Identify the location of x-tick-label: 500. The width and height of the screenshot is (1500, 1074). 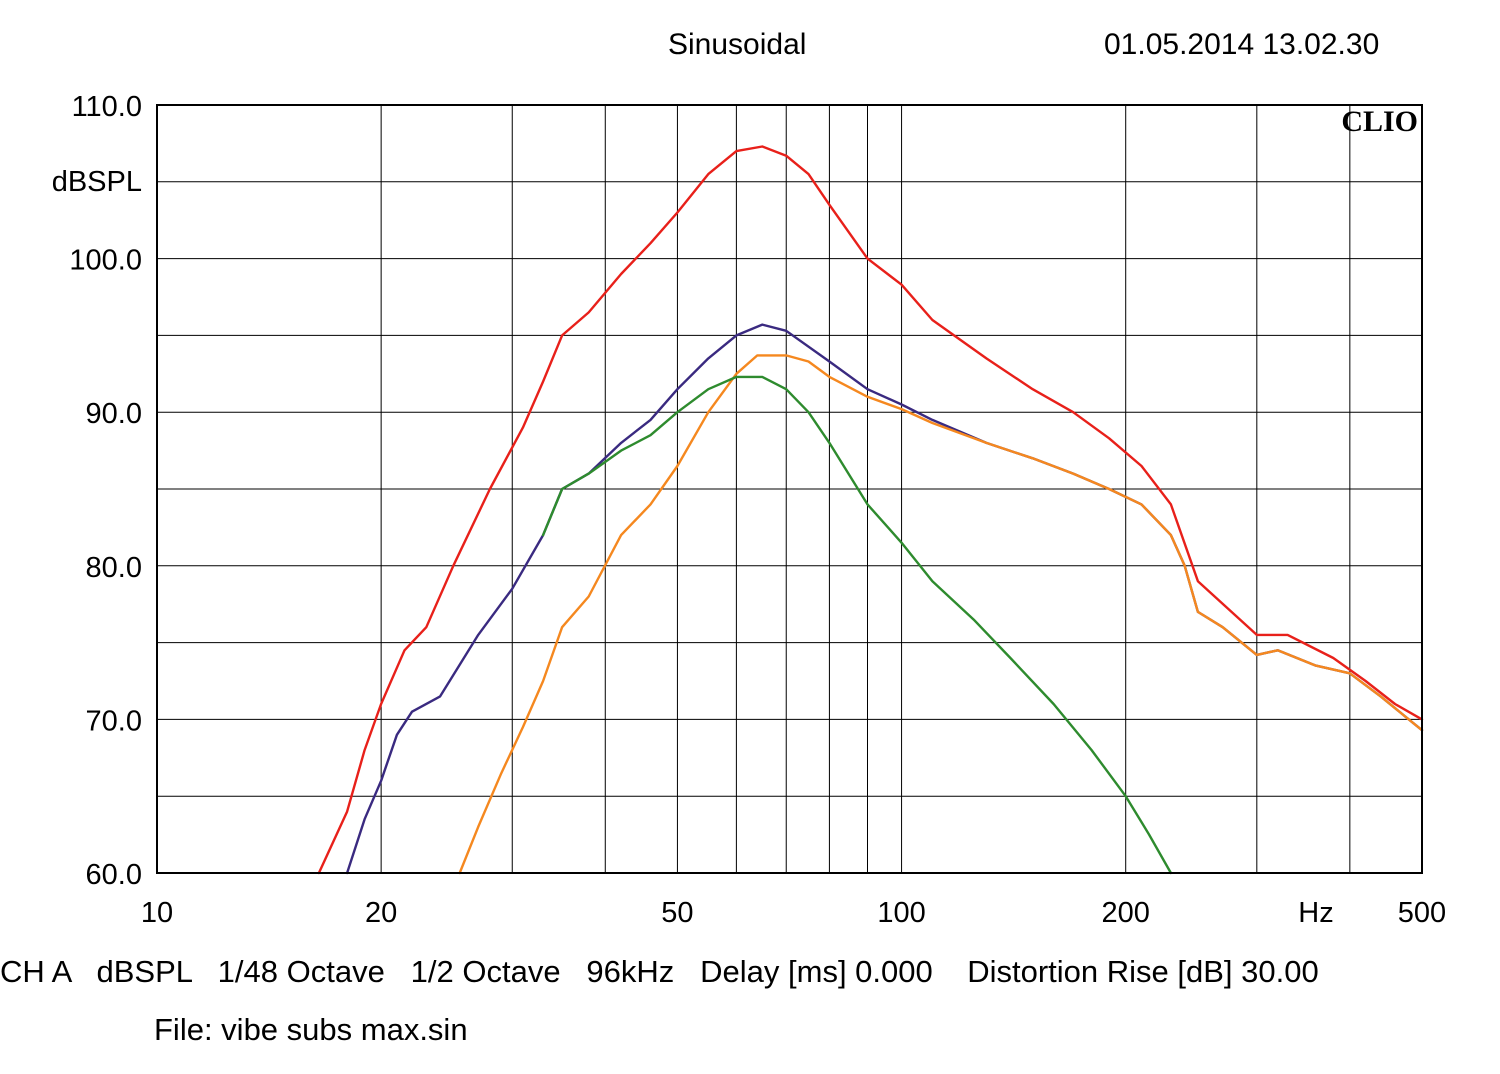
(1422, 913).